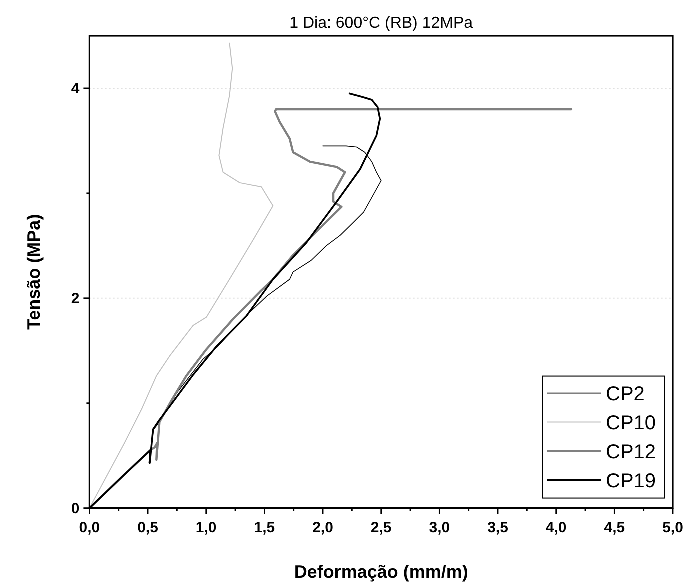 The height and width of the screenshot is (588, 693). What do you see at coordinates (381, 527) in the screenshot?
I see `x-tick-label: 2,5` at bounding box center [381, 527].